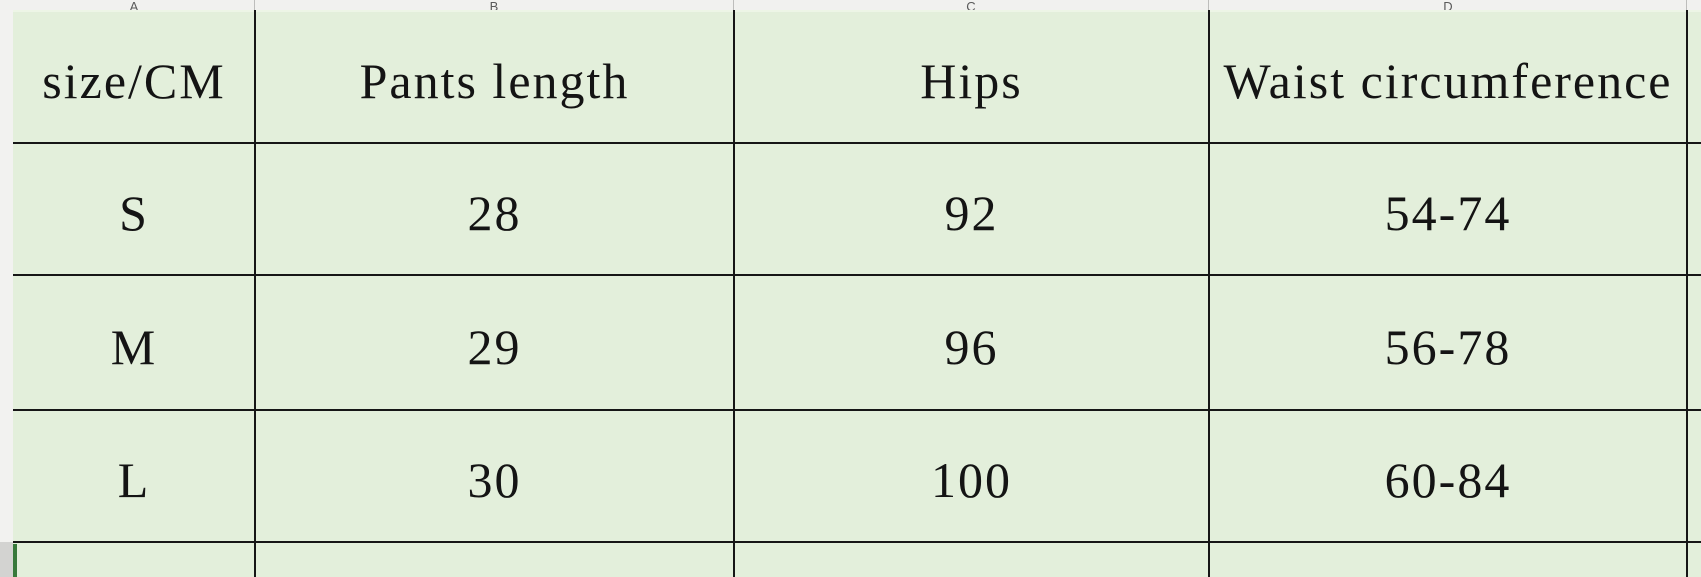 The height and width of the screenshot is (577, 1701). Describe the element at coordinates (494, 80) in the screenshot. I see `header-cell-pants-length: Pants length` at that location.